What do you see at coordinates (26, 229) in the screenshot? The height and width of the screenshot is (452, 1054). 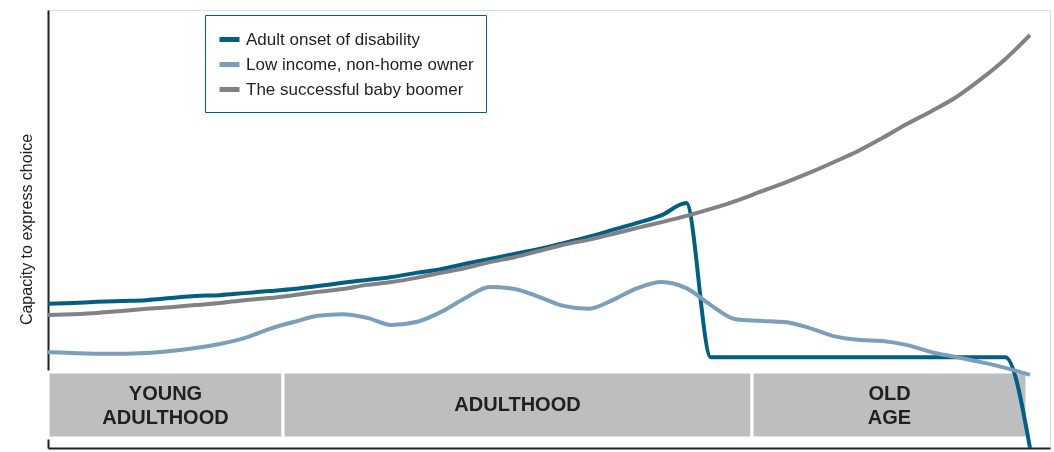 I see `y-axis-title: Capacity to express choice` at bounding box center [26, 229].